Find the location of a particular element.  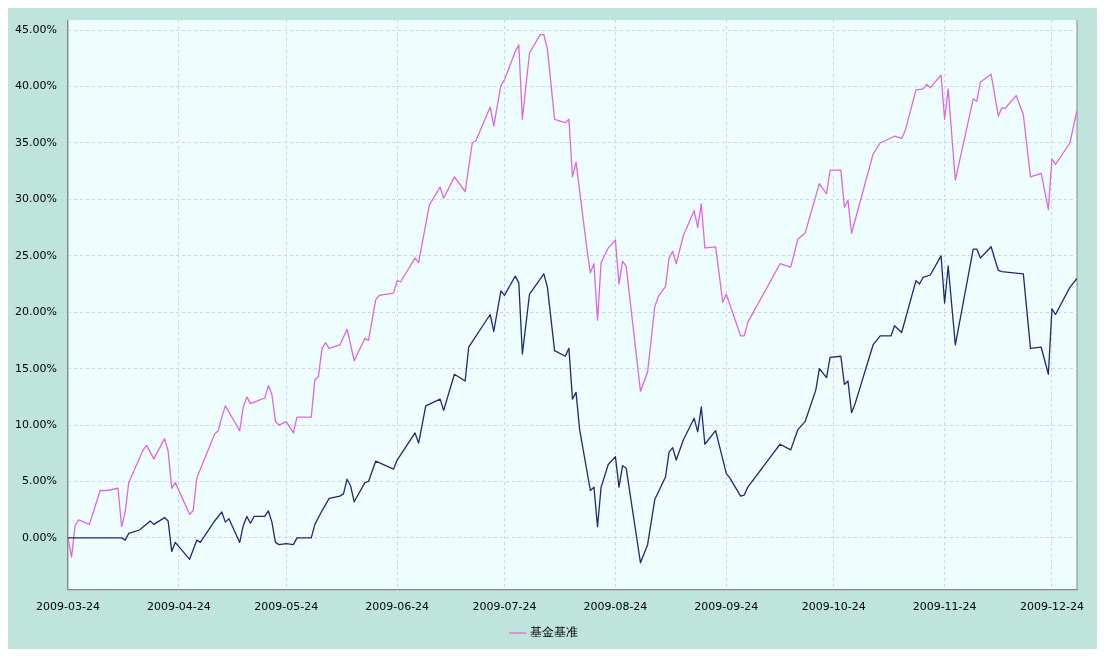

y-tick-label: 35.00% is located at coordinates (35, 142).